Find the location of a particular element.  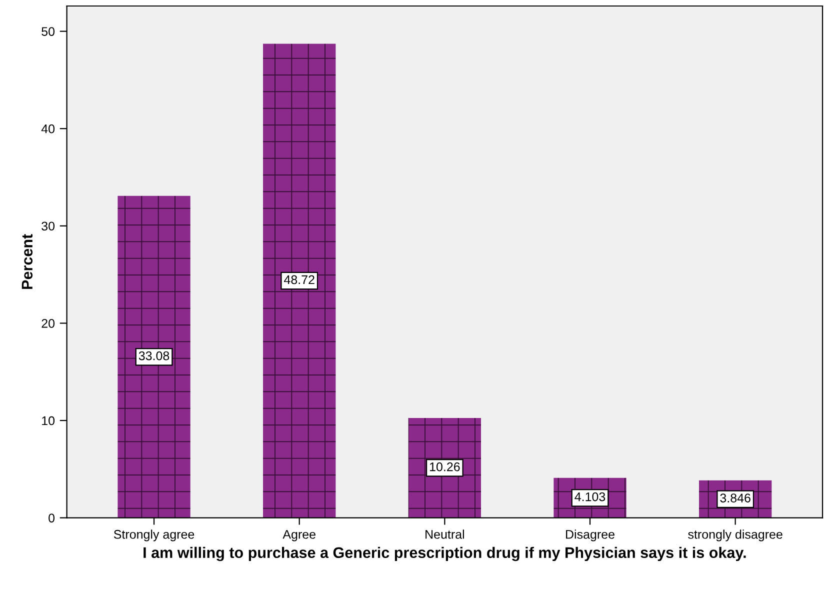

y-tick-label: 10 is located at coordinates (48, 421).